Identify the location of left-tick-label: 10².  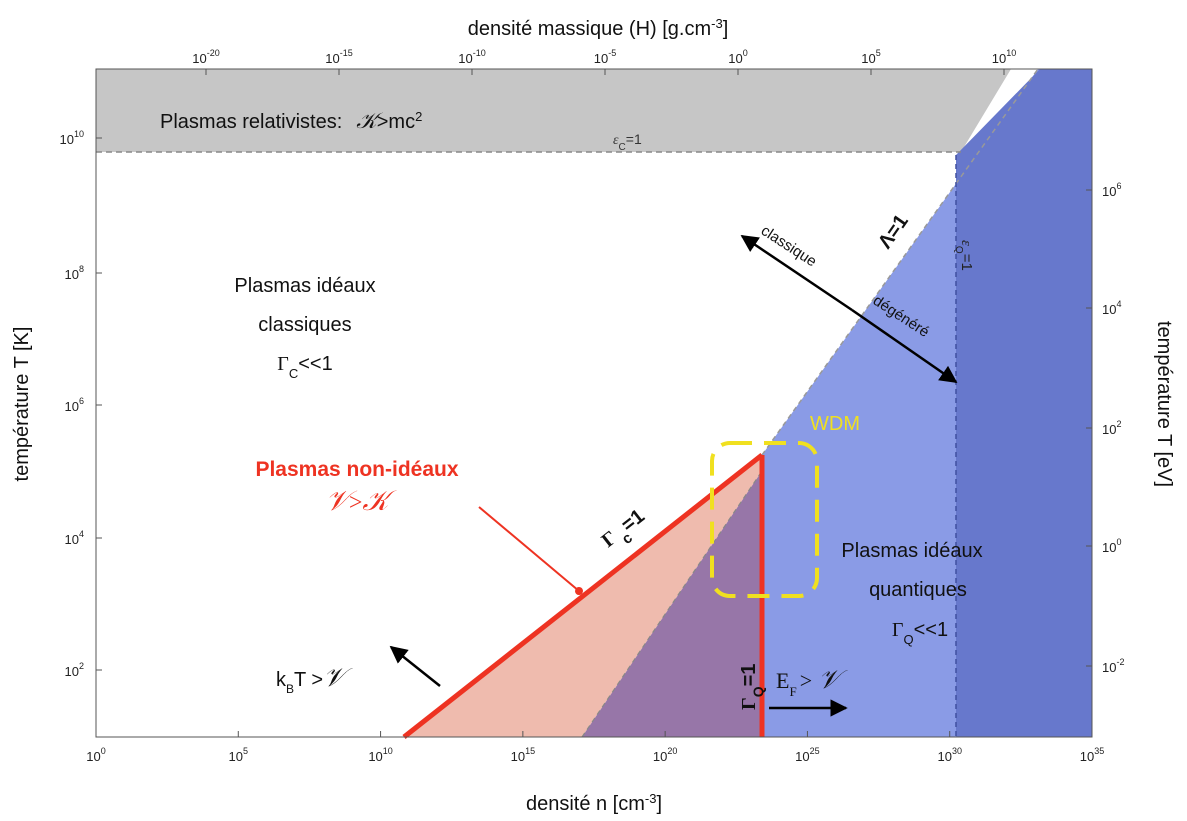
(74, 670).